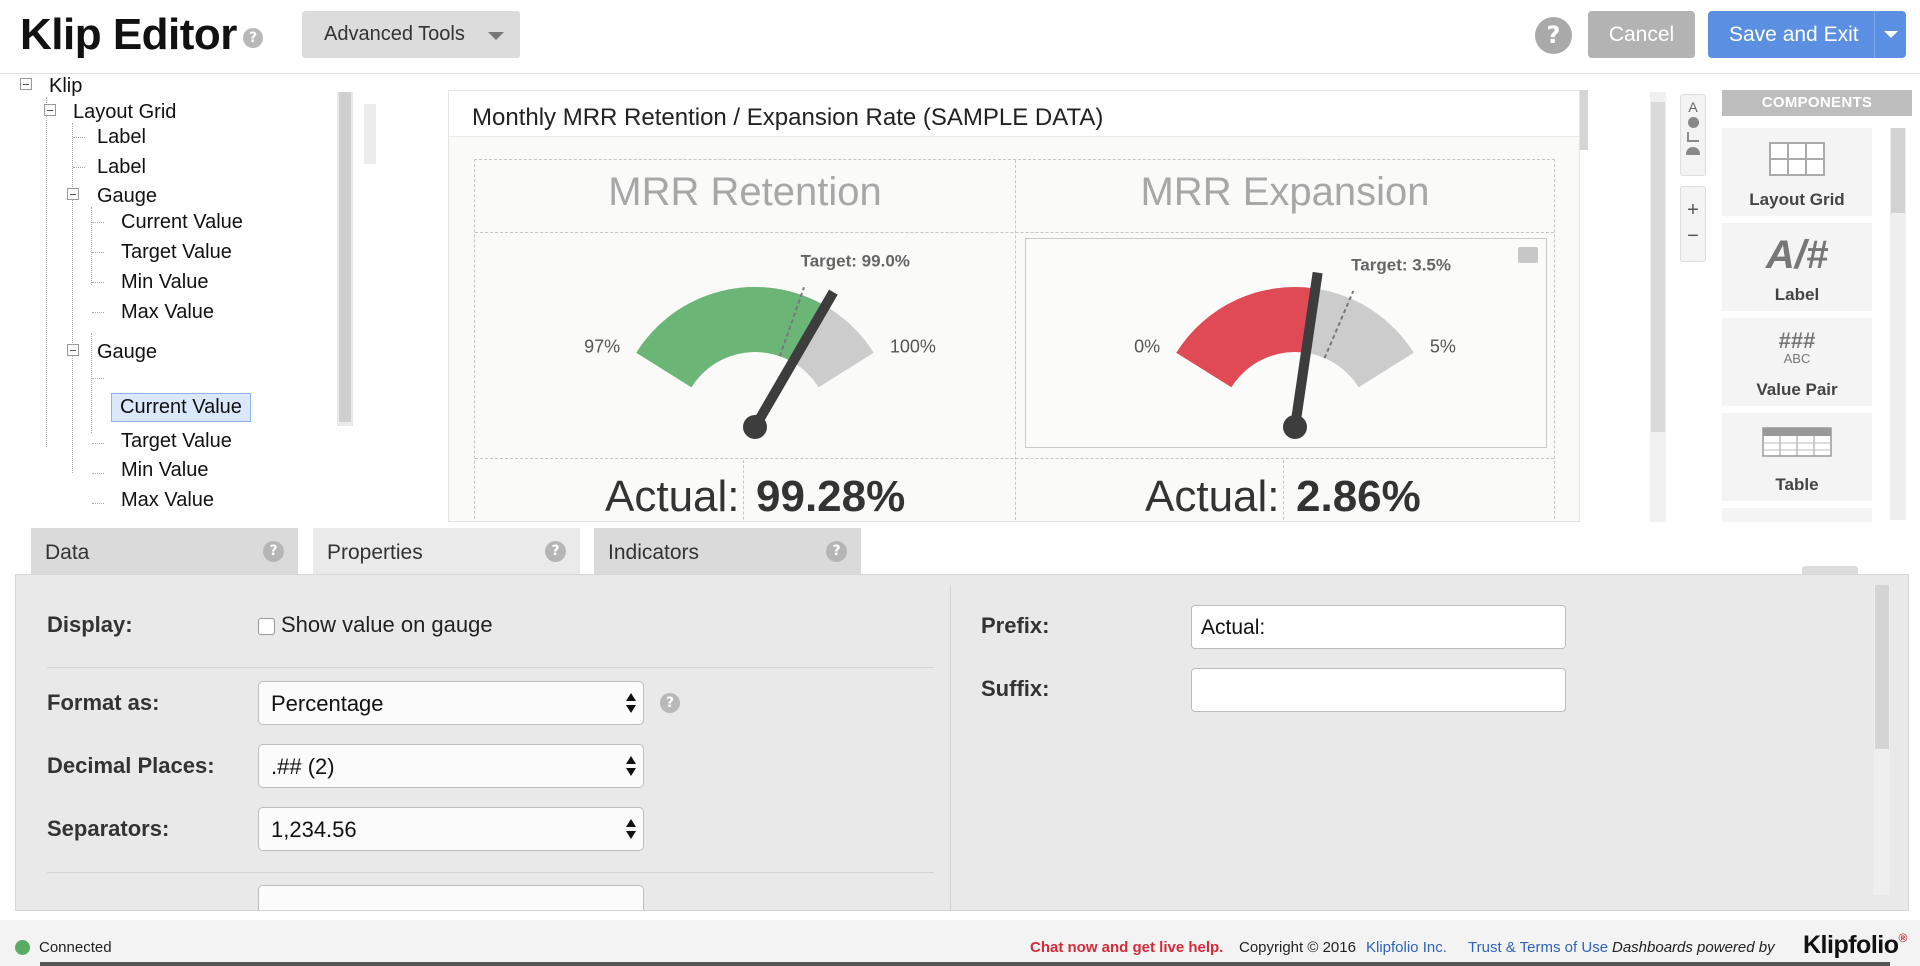  What do you see at coordinates (1693, 236) in the screenshot?
I see `zoom-out-icon: −` at bounding box center [1693, 236].